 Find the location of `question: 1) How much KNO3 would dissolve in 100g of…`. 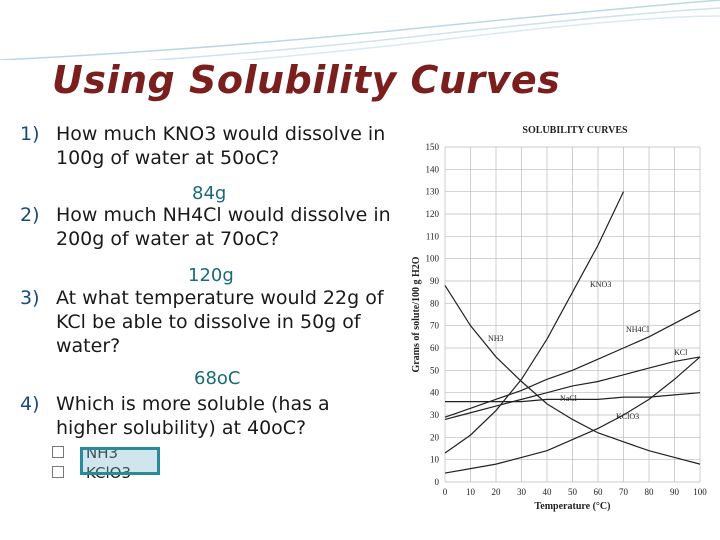

question: 1) How much KNO3 would dissolve in 100g of… is located at coordinates (202, 146).